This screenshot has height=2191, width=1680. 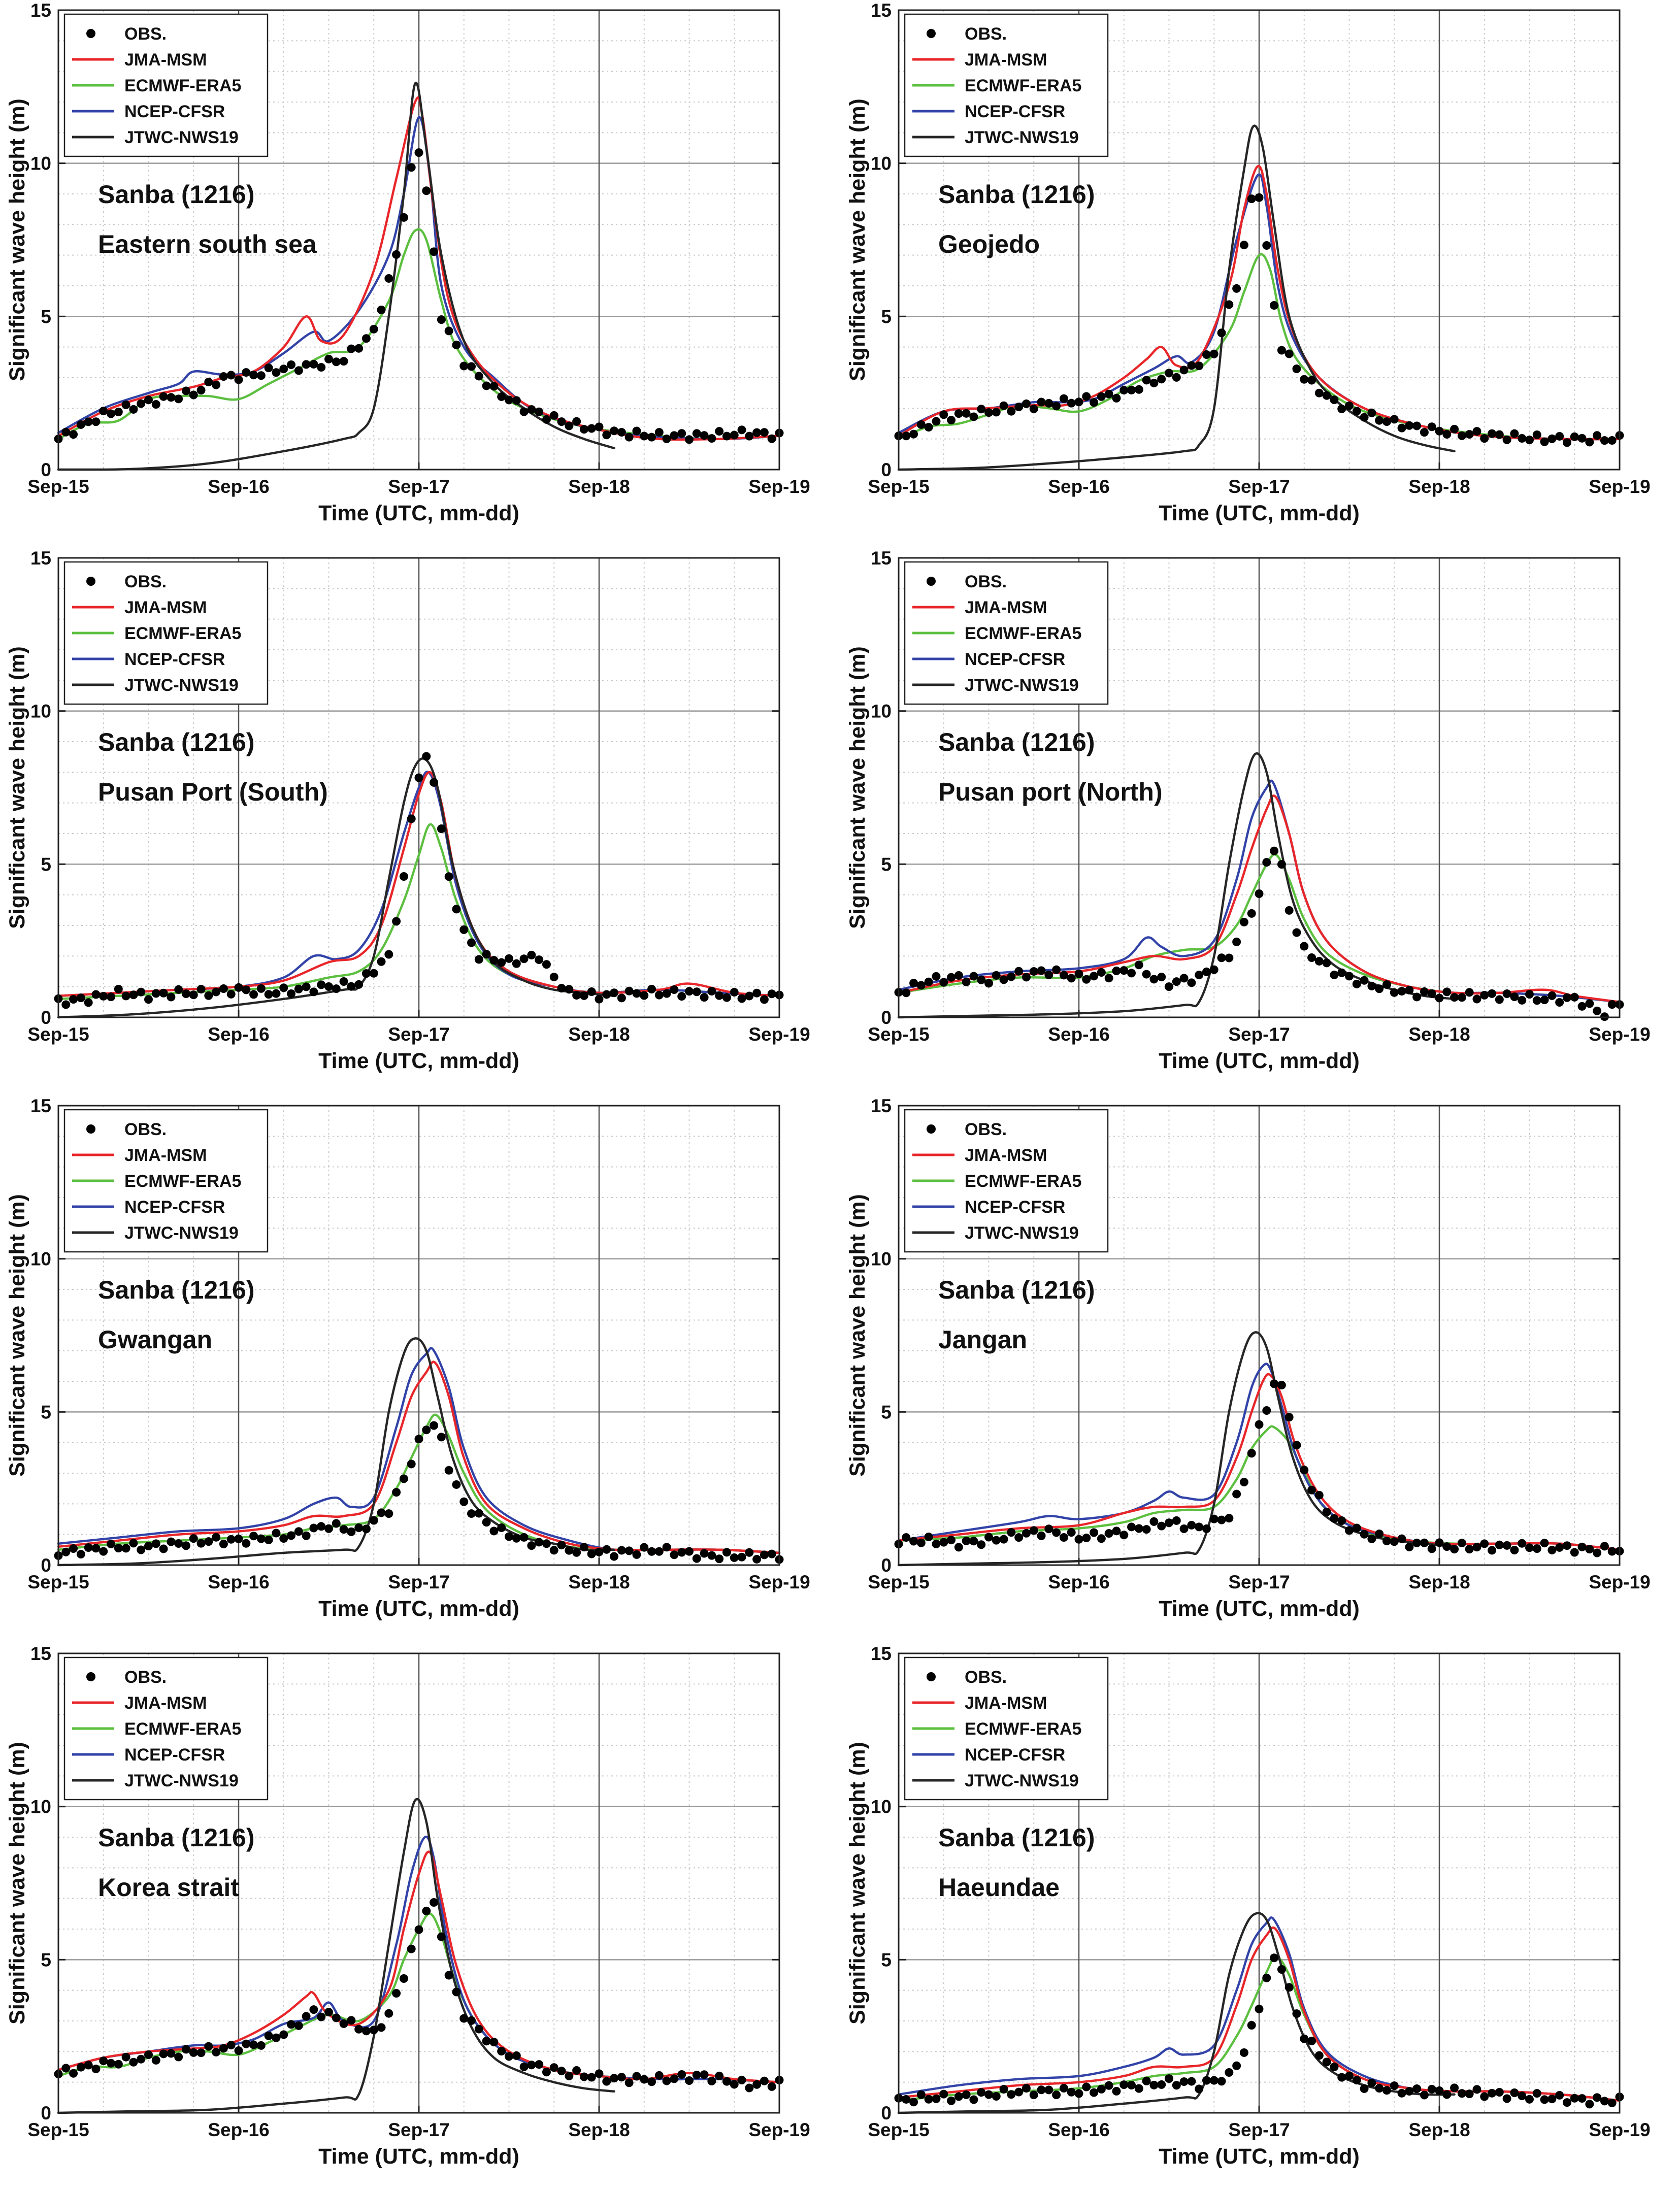 What do you see at coordinates (336, 1956) in the screenshot?
I see `series-line-jtwc-nws19` at bounding box center [336, 1956].